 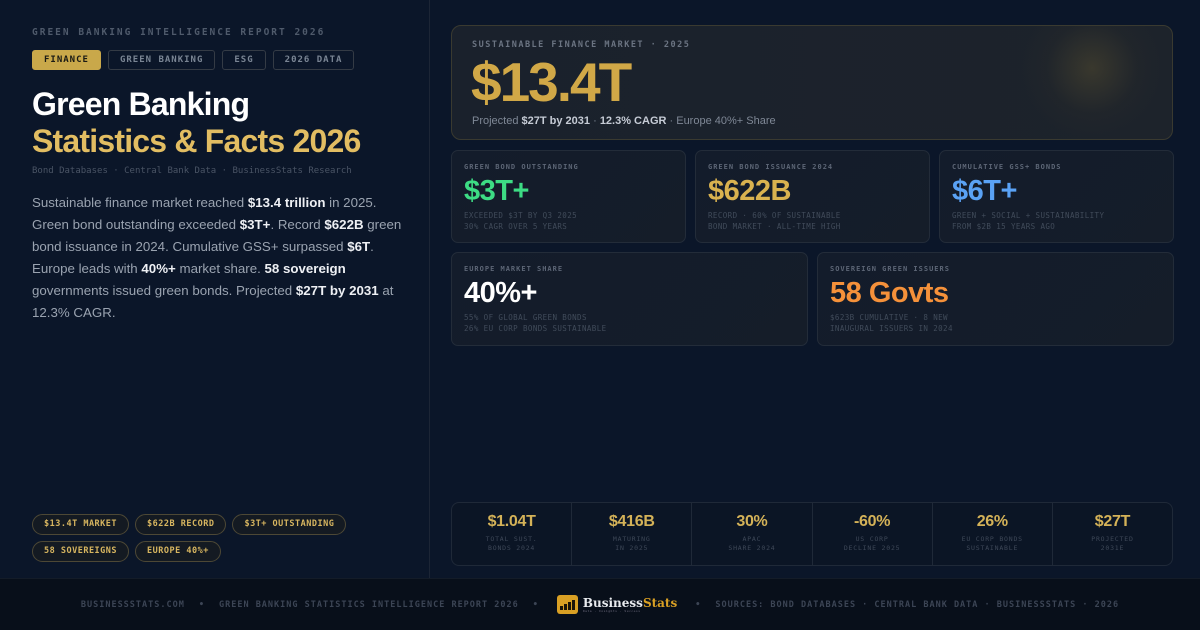 What do you see at coordinates (872, 543) in the screenshot?
I see `strip-label: US CORP DECLINE 2025` at bounding box center [872, 543].